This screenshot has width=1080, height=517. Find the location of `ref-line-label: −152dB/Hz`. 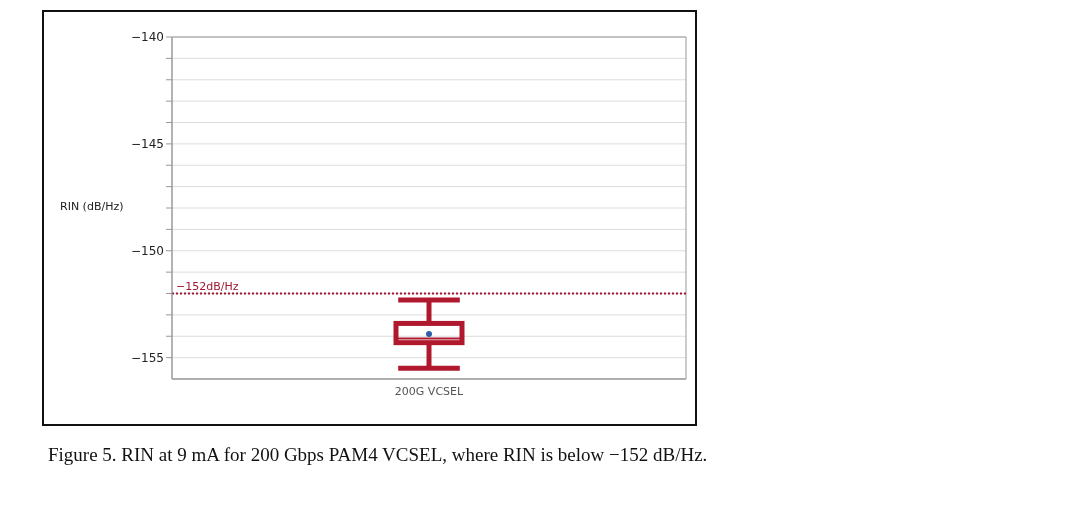

ref-line-label: −152dB/Hz is located at coordinates (207, 286).